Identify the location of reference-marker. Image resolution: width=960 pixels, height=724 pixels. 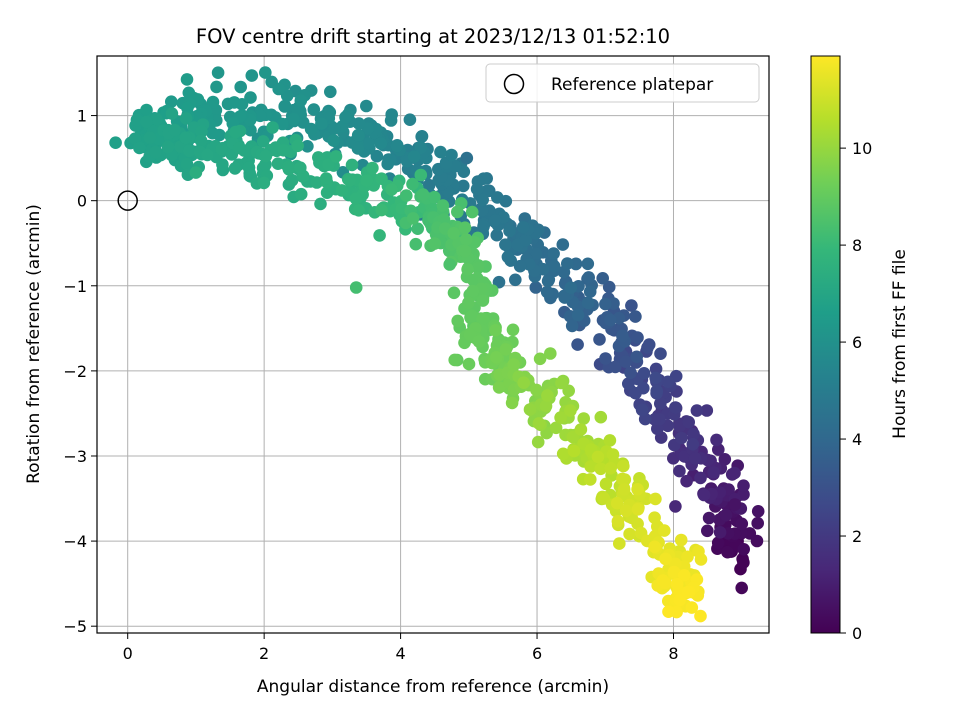
(127, 200).